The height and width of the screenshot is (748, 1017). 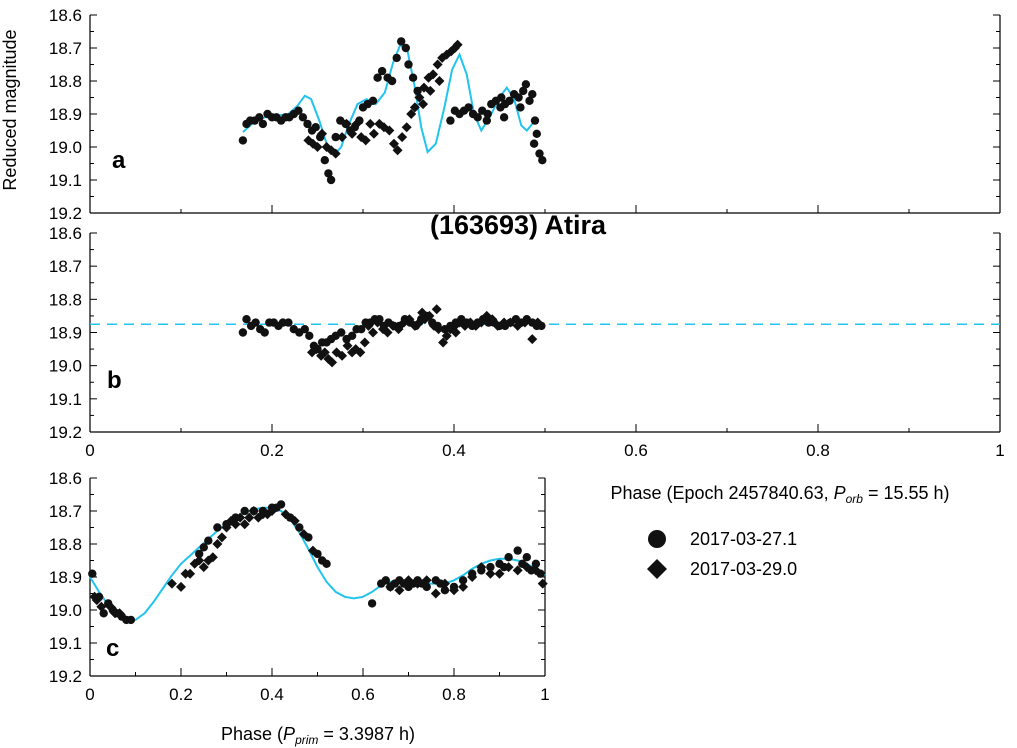 What do you see at coordinates (855, 499) in the screenshot?
I see `x-title-orbital-sub: orb` at bounding box center [855, 499].